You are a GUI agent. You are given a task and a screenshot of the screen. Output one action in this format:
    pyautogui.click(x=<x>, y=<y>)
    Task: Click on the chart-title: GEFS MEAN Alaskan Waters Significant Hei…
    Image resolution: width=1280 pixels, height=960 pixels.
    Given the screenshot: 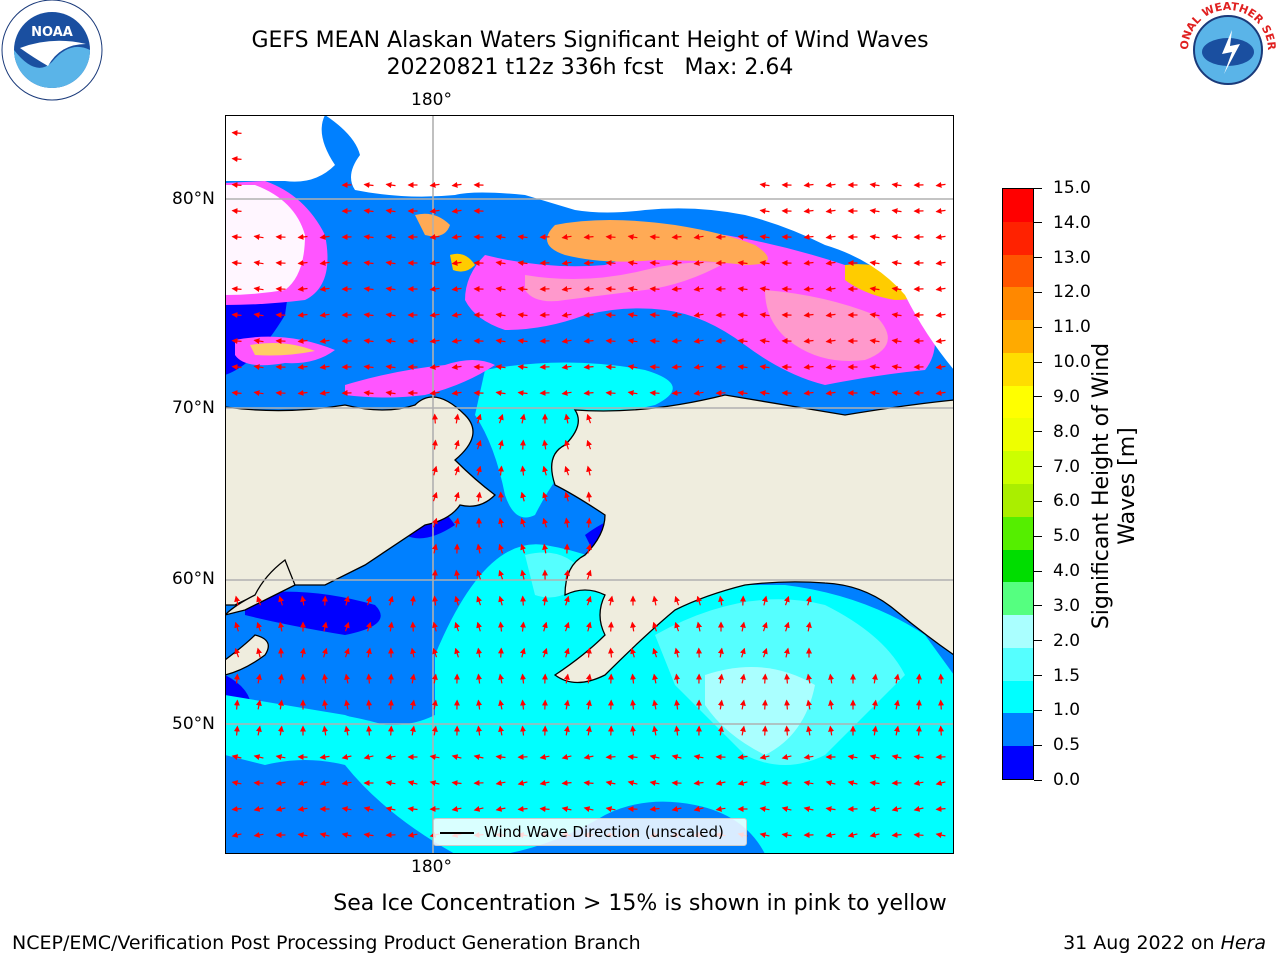 What is the action you would take?
    pyautogui.click(x=590, y=40)
    